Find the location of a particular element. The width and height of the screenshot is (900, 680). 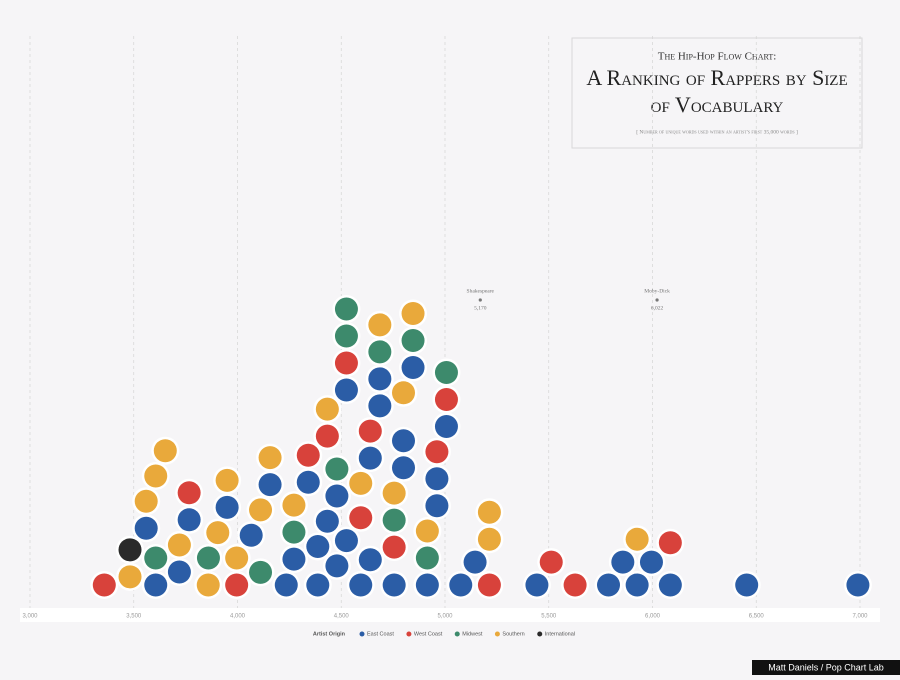

axis-band is located at coordinates (450, 615).